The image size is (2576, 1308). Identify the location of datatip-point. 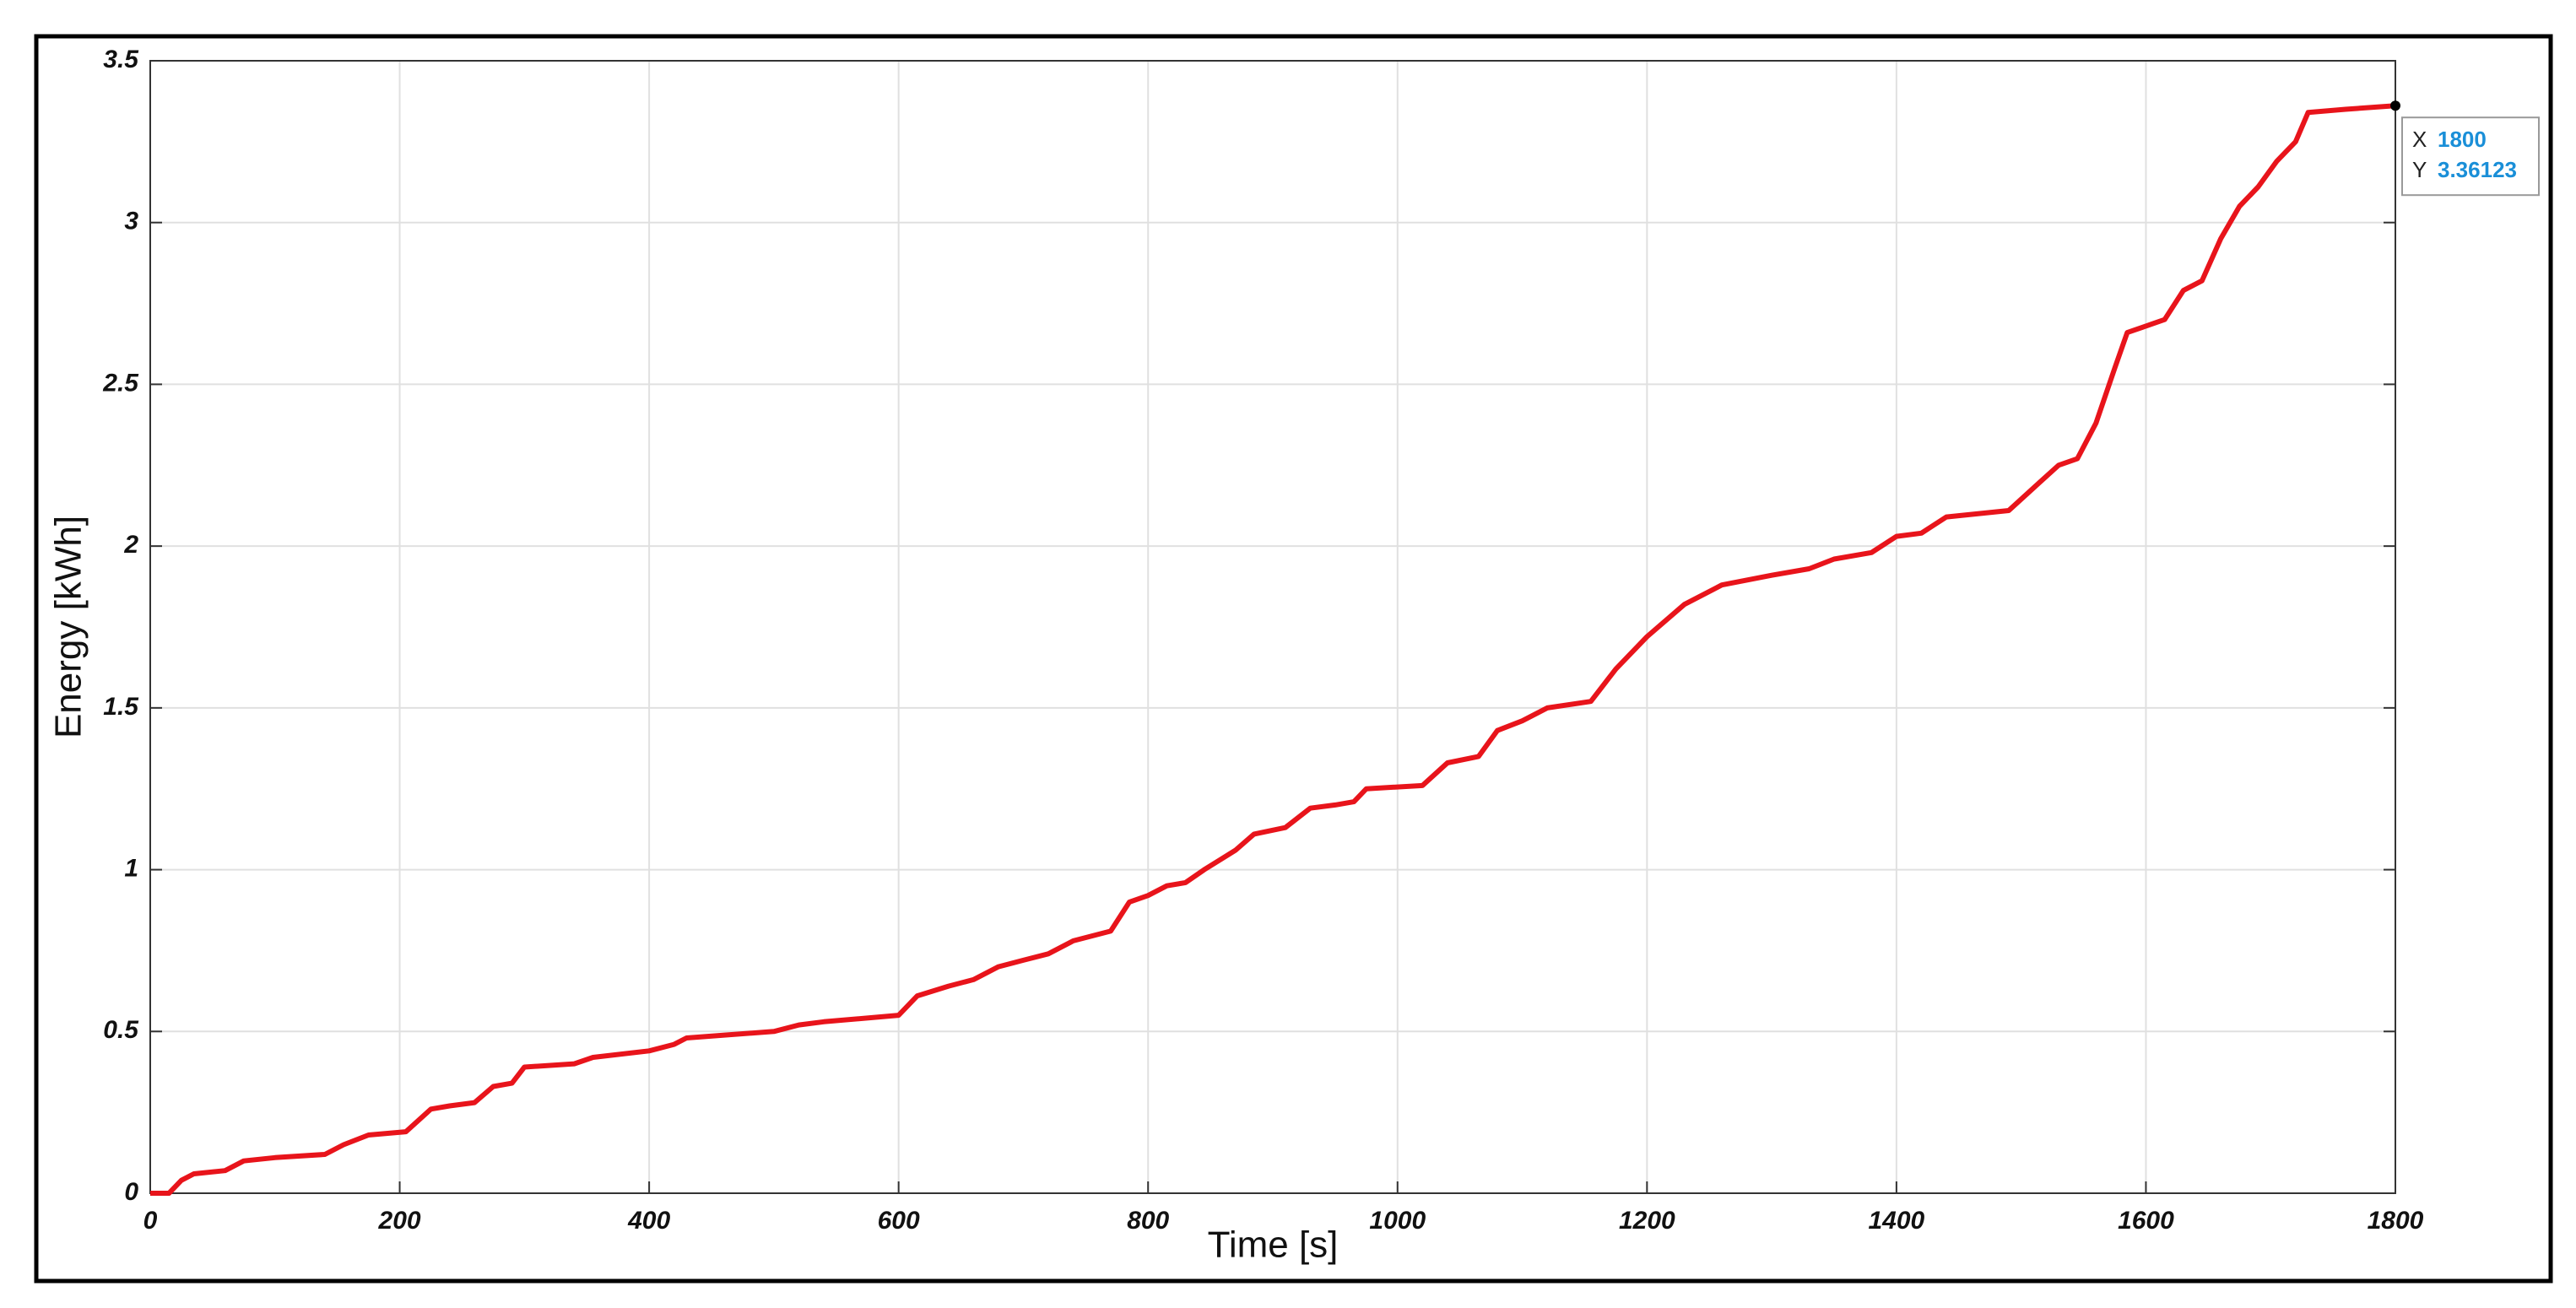
(2395, 105).